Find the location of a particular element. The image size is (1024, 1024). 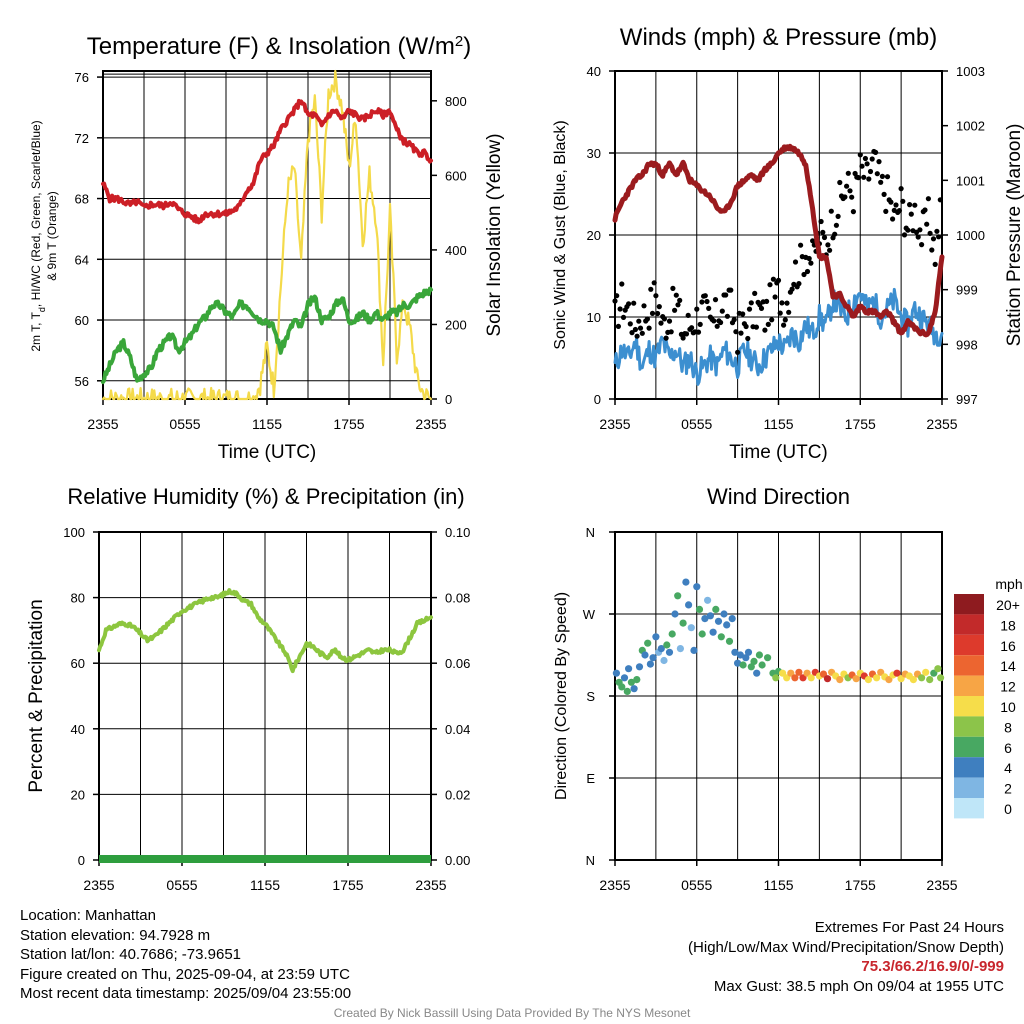

pressure-tick-label: 1002 is located at coordinates (970, 126).